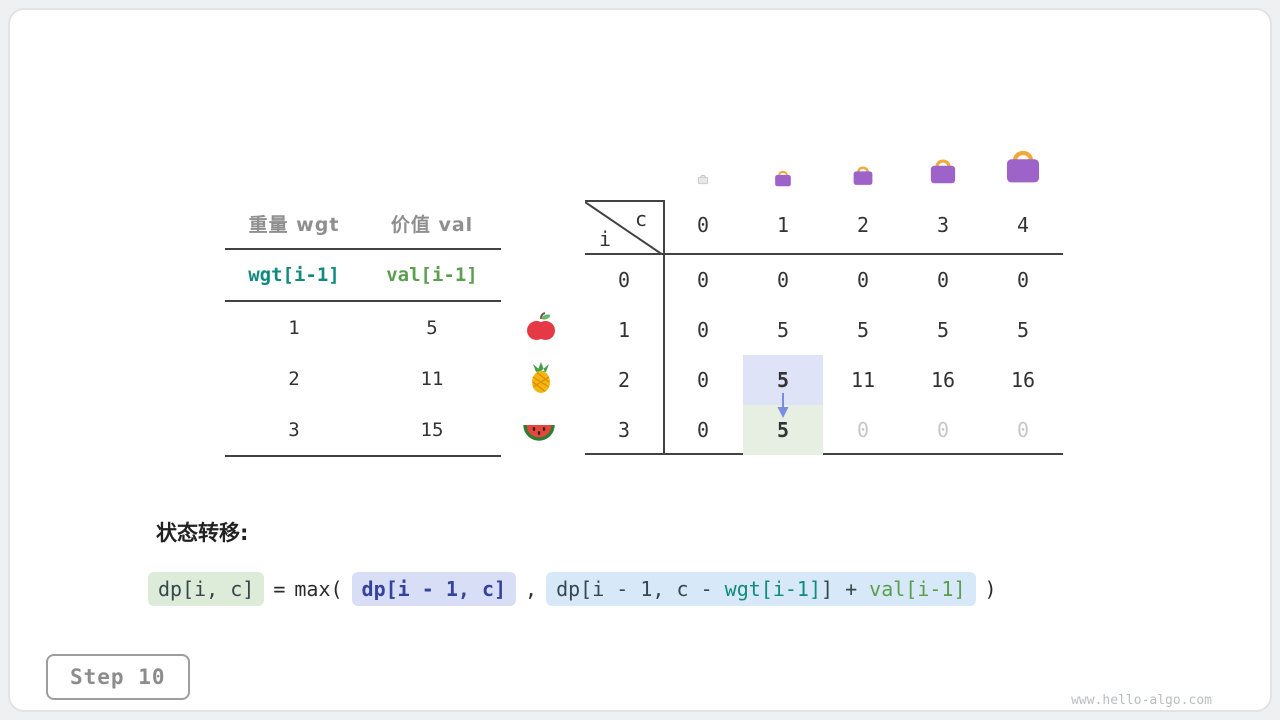 The image size is (1280, 720). What do you see at coordinates (640, 589) in the screenshot?
I see `formula-arg2-prefix: dp[i - 1, c -` at bounding box center [640, 589].